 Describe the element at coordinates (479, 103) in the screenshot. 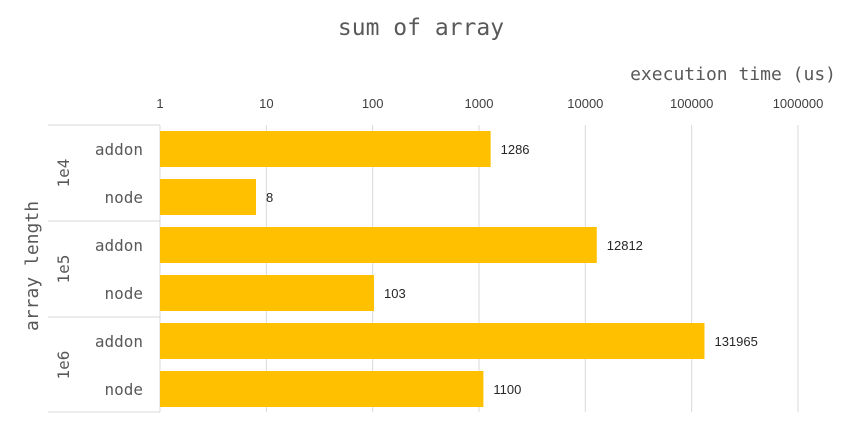

I see `x-tick-label: 1000` at that location.